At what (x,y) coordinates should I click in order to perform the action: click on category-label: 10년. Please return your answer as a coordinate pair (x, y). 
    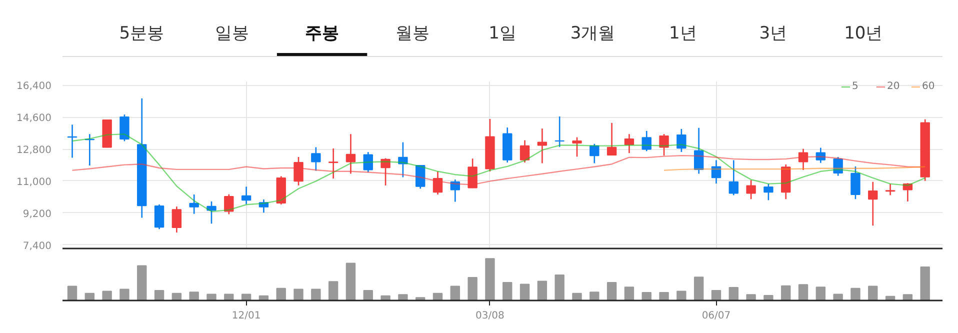
    Looking at the image, I should click on (863, 34).